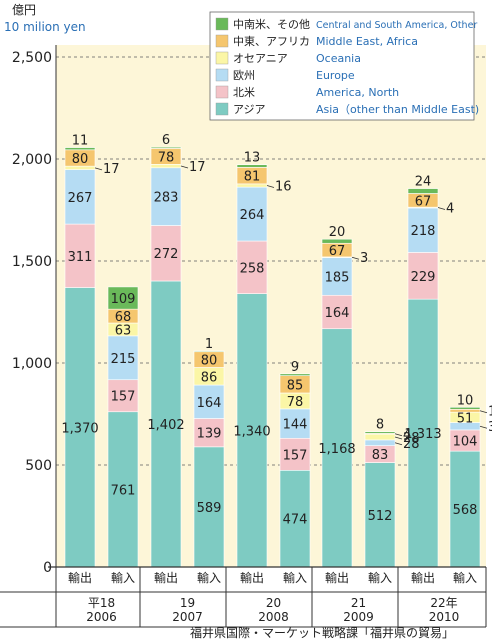 The width and height of the screenshot is (492, 642). Describe the element at coordinates (273, 617) in the screenshot. I see `group-year-label: 2008` at that location.